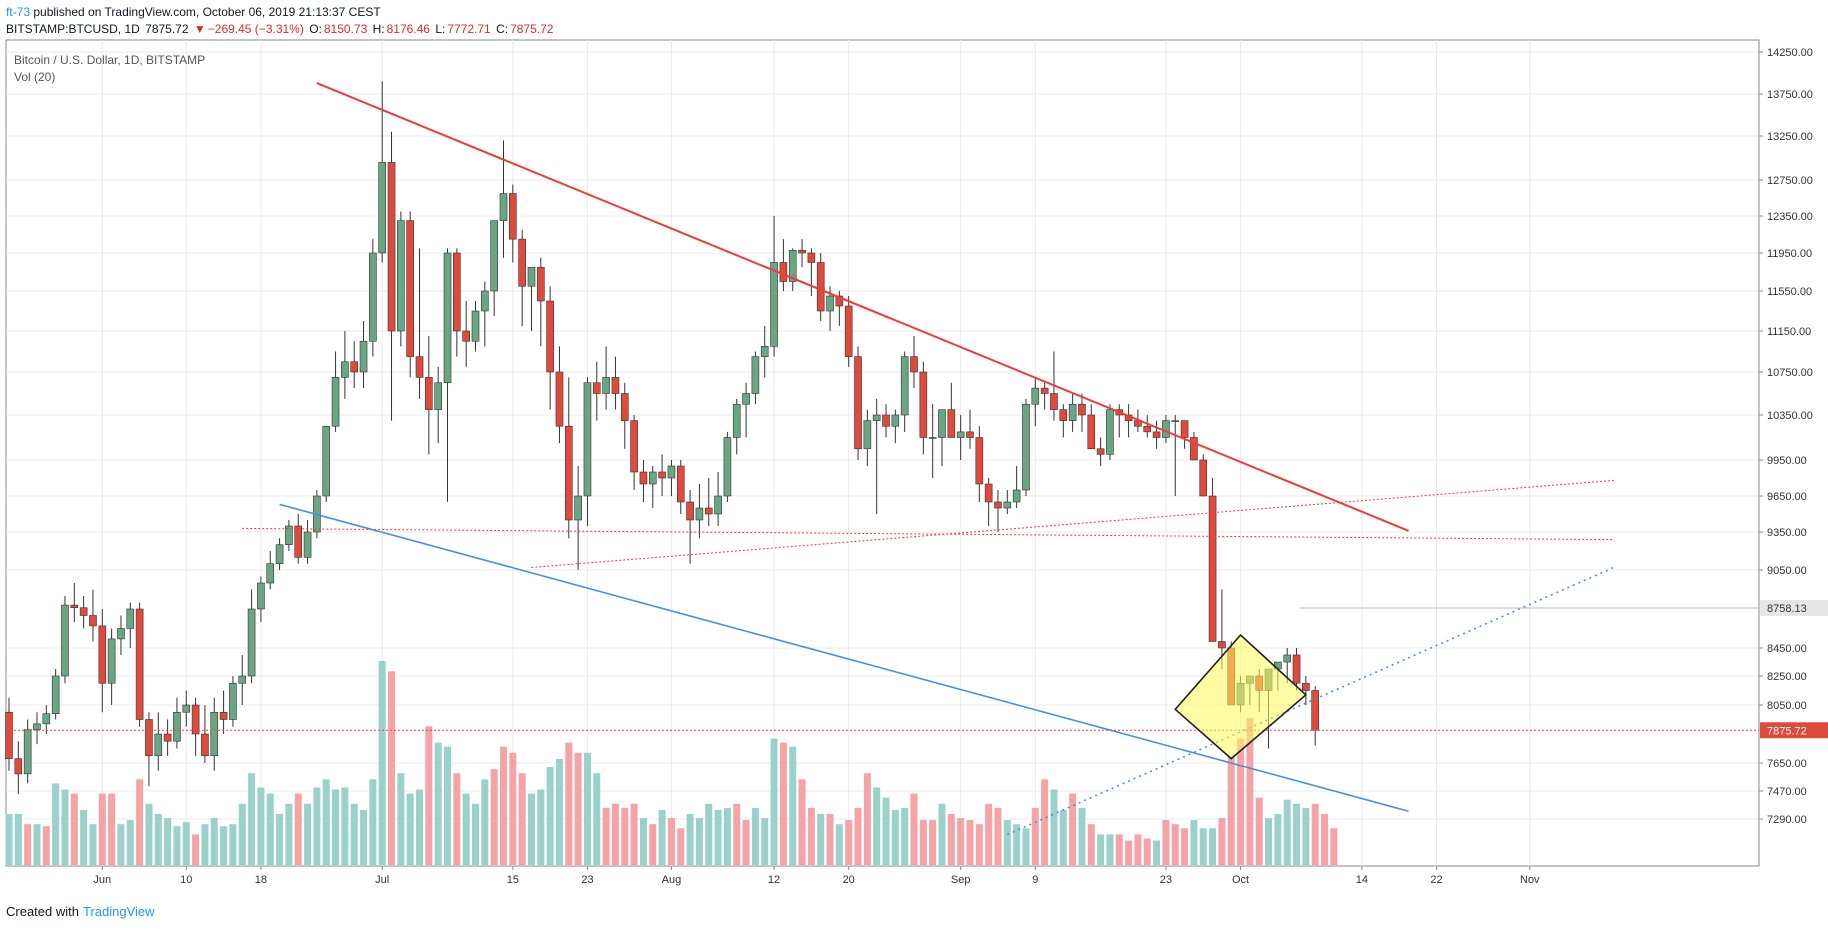 The height and width of the screenshot is (930, 1828). What do you see at coordinates (816, 876) in the screenshot?
I see `time-axis: Jun 10 18 Jul 15 23 Aug 12 20 Sep 9 23 Oct 14 22 Nov` at bounding box center [816, 876].